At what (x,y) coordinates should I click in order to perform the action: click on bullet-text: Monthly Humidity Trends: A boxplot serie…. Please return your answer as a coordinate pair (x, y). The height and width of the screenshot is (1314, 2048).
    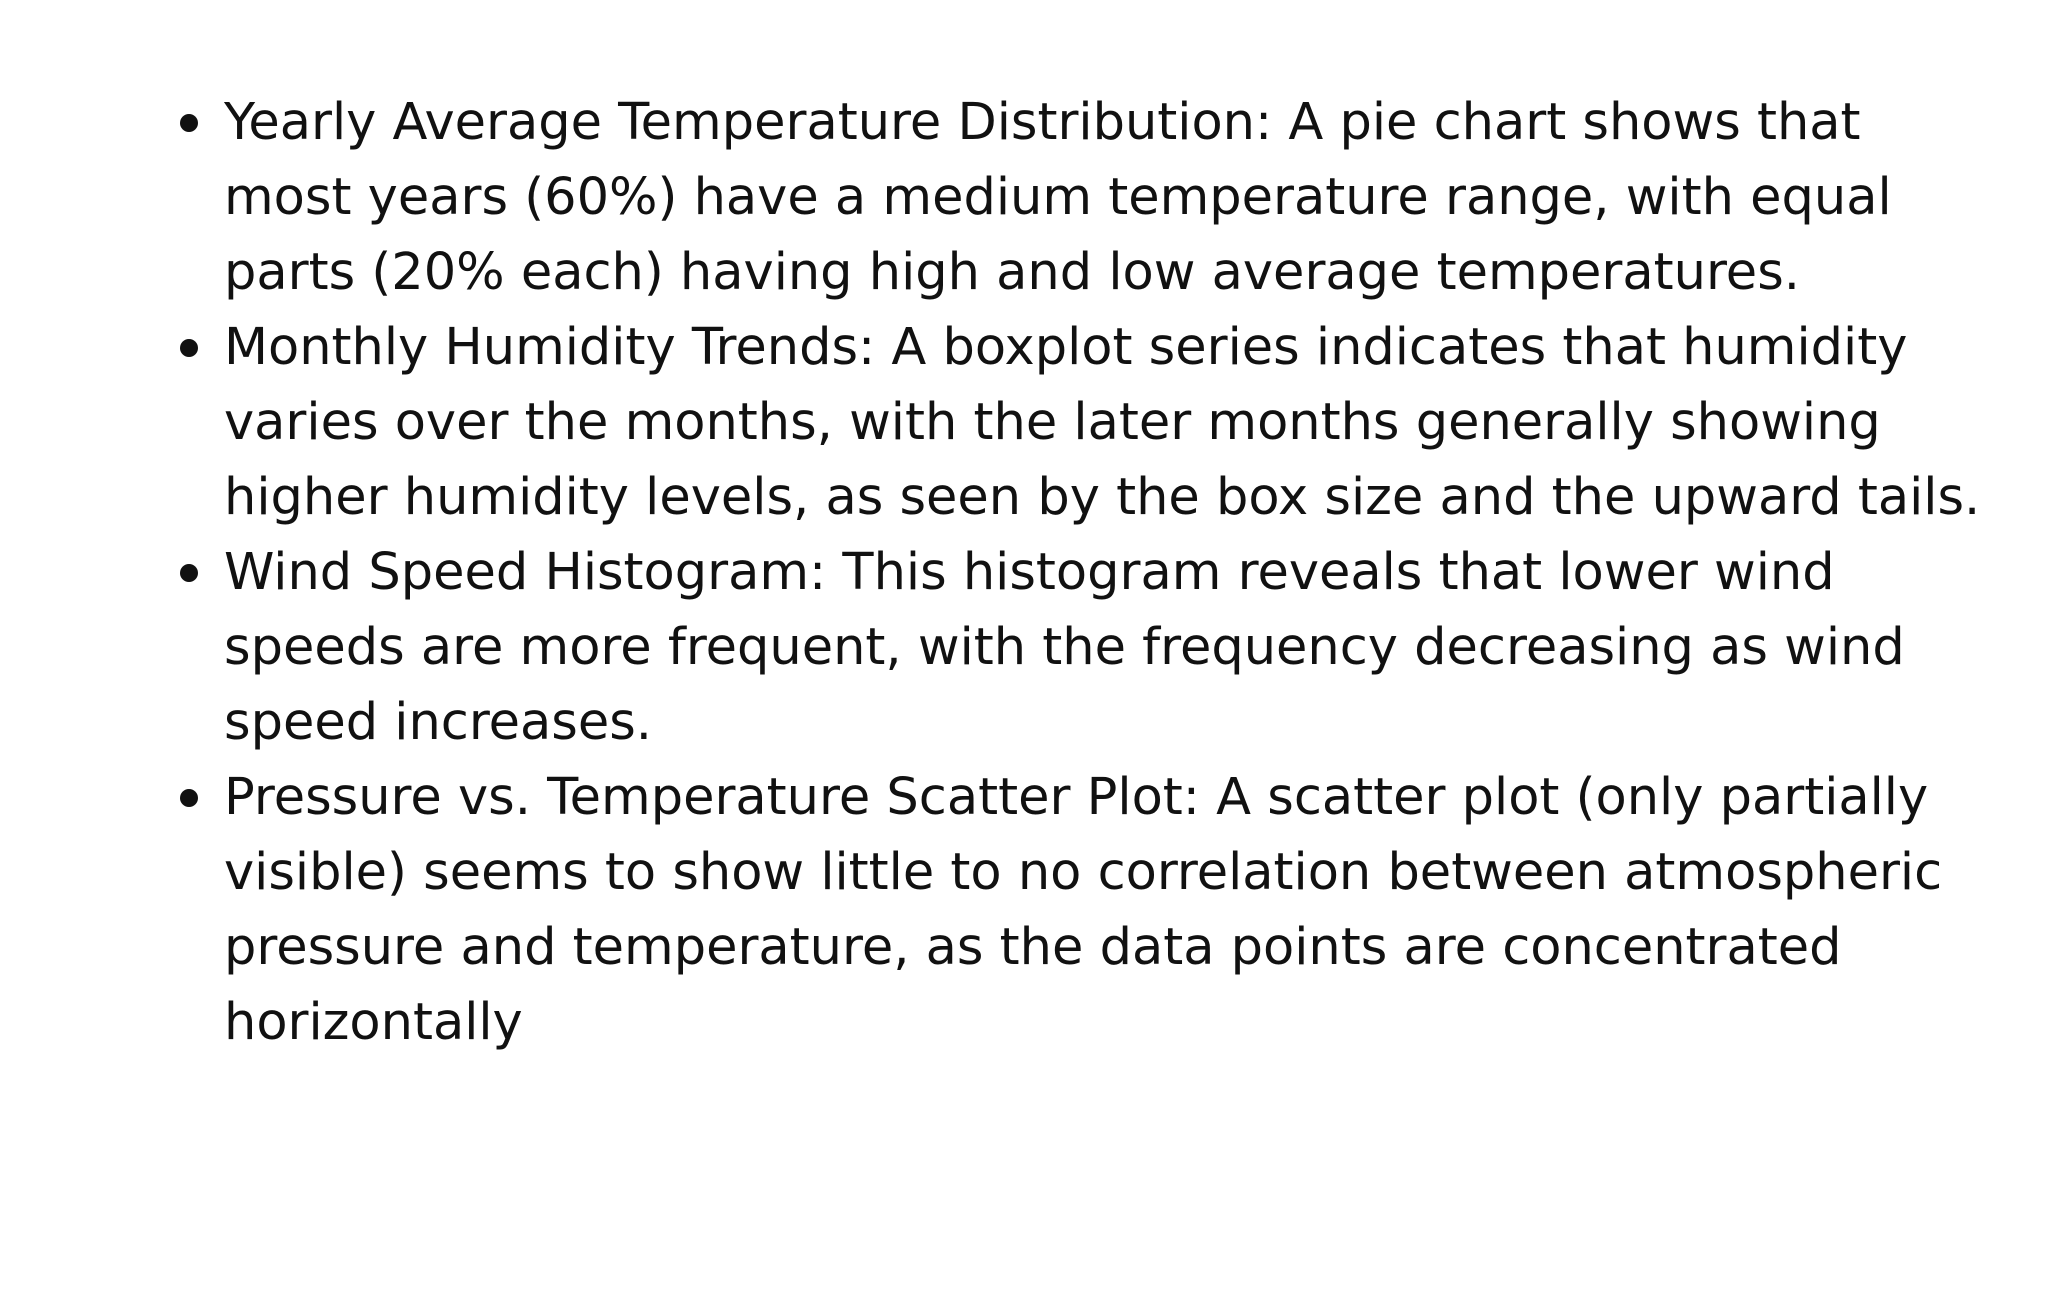
    Looking at the image, I should click on (1102, 422).